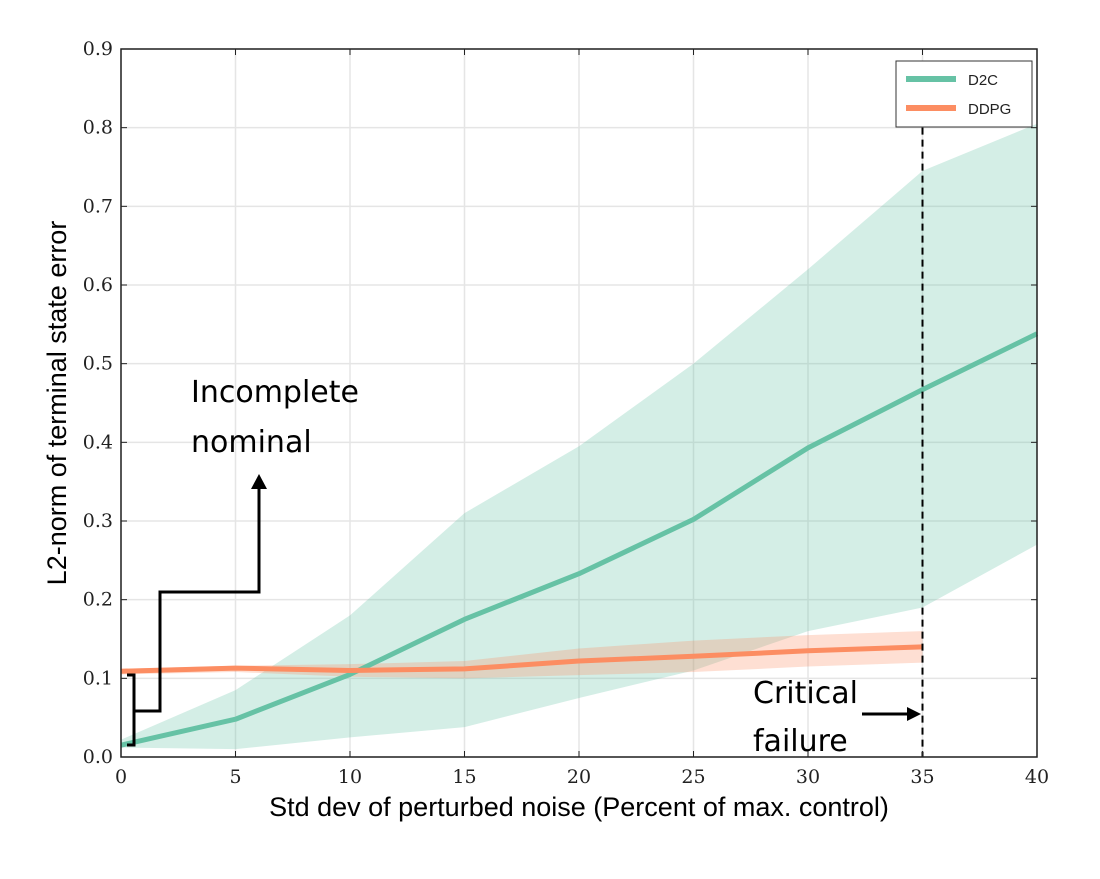 Image resolution: width=1100 pixels, height=879 pixels. I want to click on annotation-incomplete-label-line2: nominal, so click(251, 442).